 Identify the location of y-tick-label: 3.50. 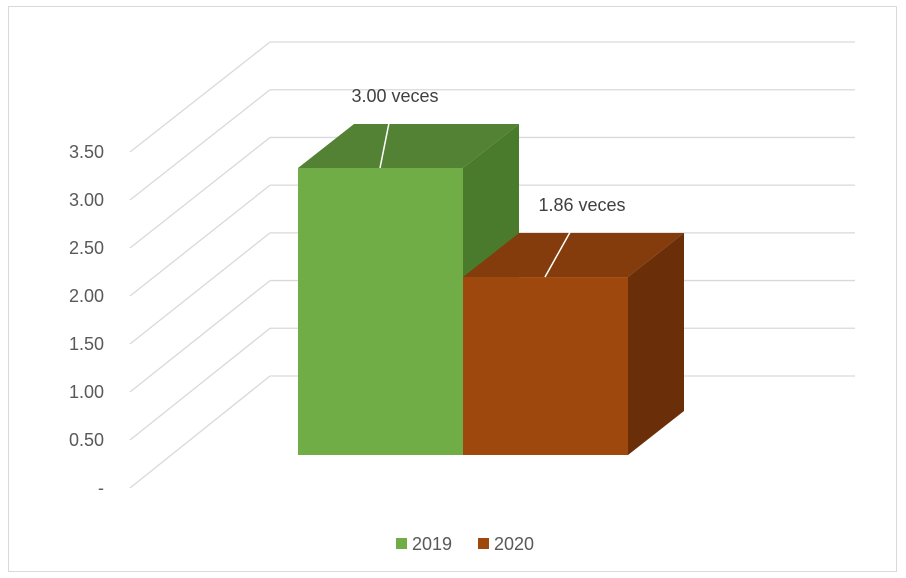
(86, 152).